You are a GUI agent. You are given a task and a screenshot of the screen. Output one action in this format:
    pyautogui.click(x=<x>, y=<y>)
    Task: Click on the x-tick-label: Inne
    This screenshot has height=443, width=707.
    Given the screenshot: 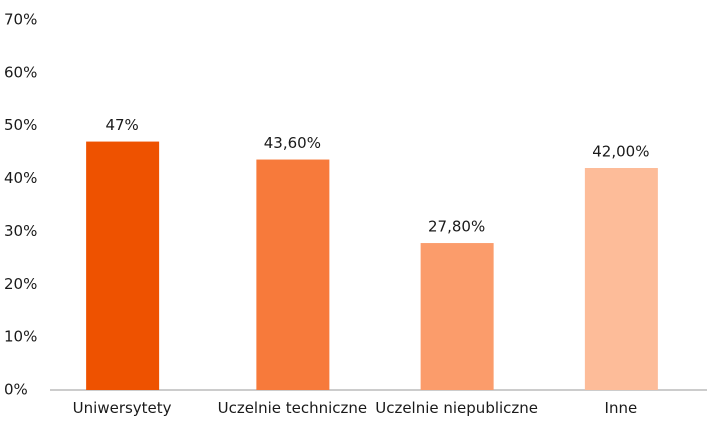 What is the action you would take?
    pyautogui.click(x=621, y=408)
    